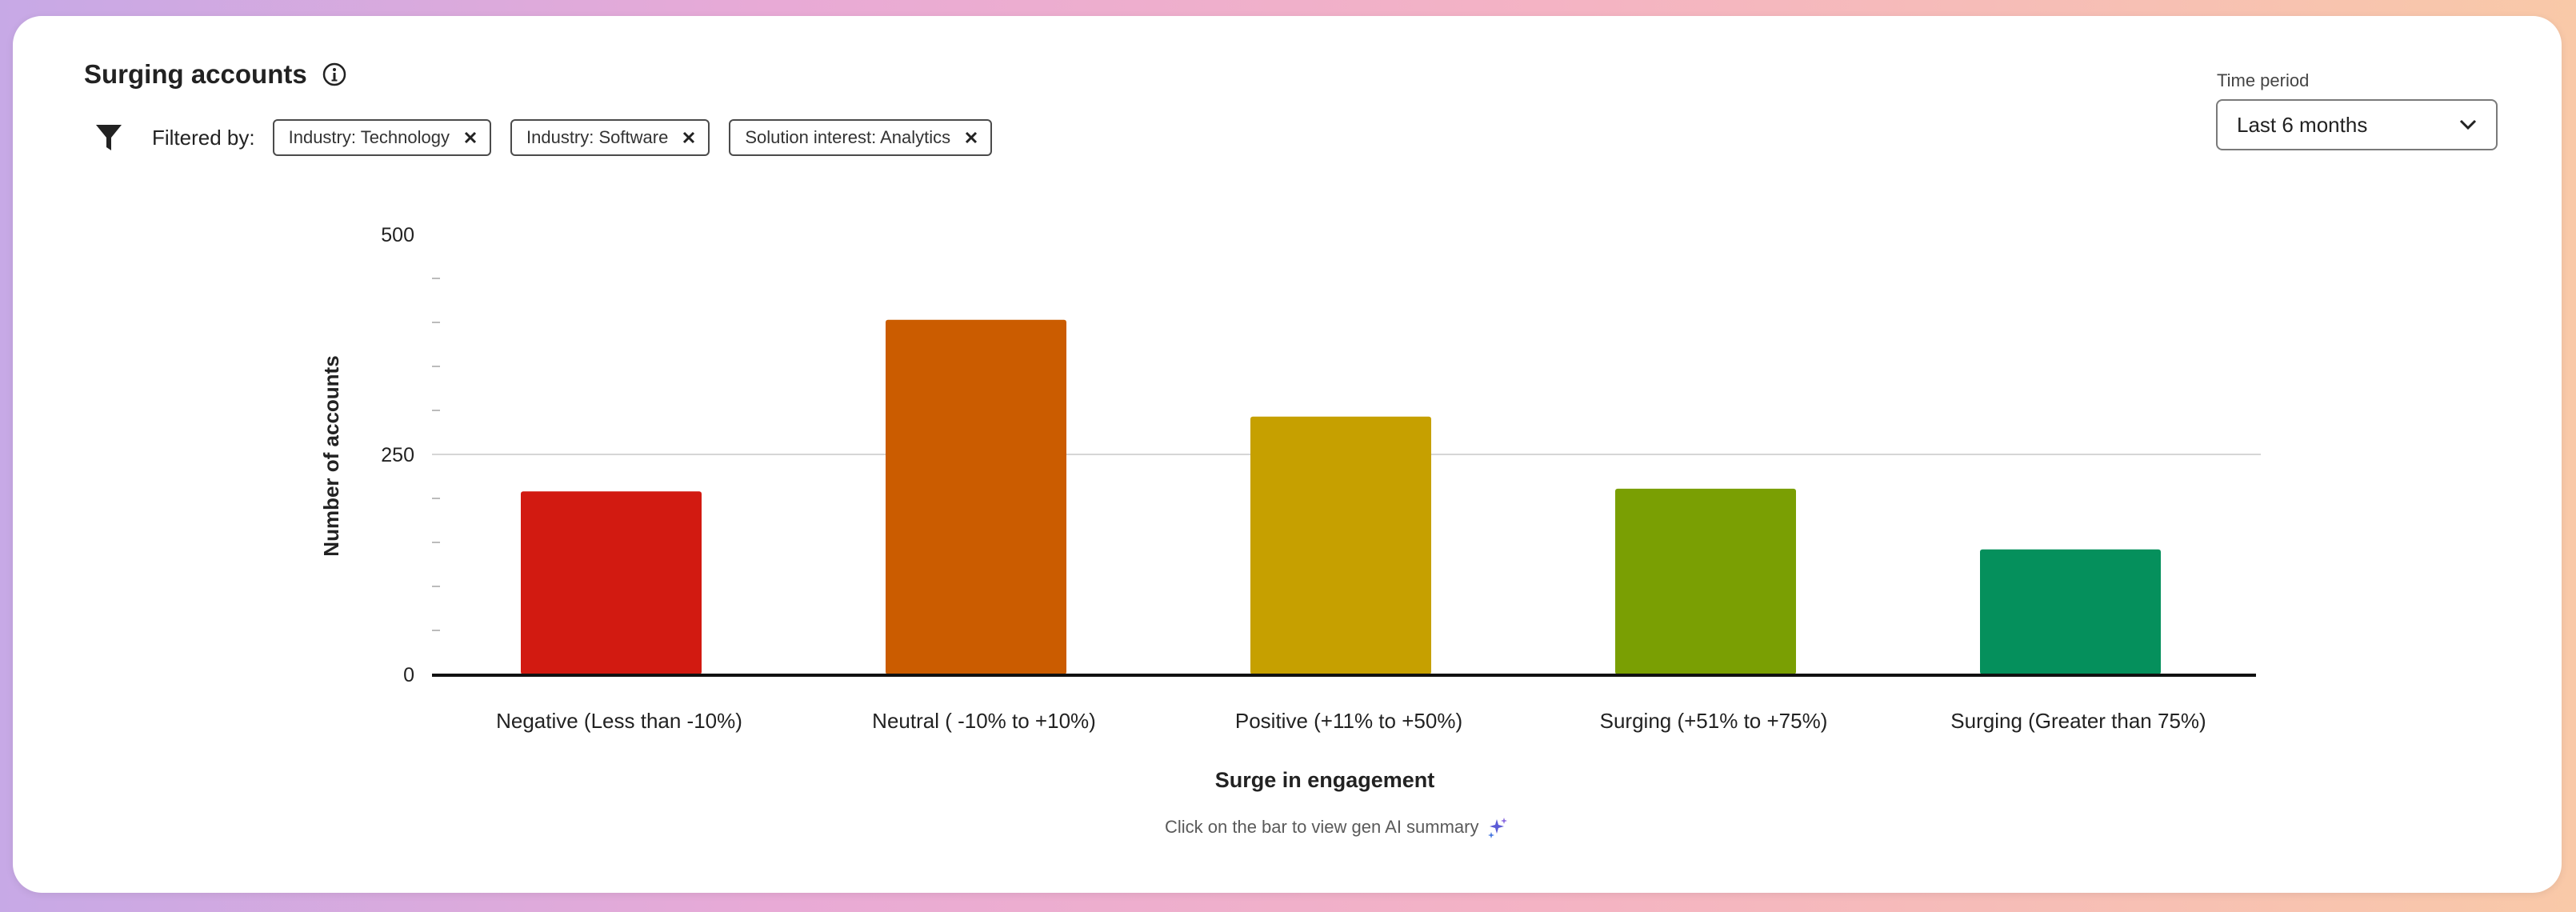 Image resolution: width=2576 pixels, height=912 pixels. I want to click on filter-chip-industry-software: Industry: Software, so click(610, 137).